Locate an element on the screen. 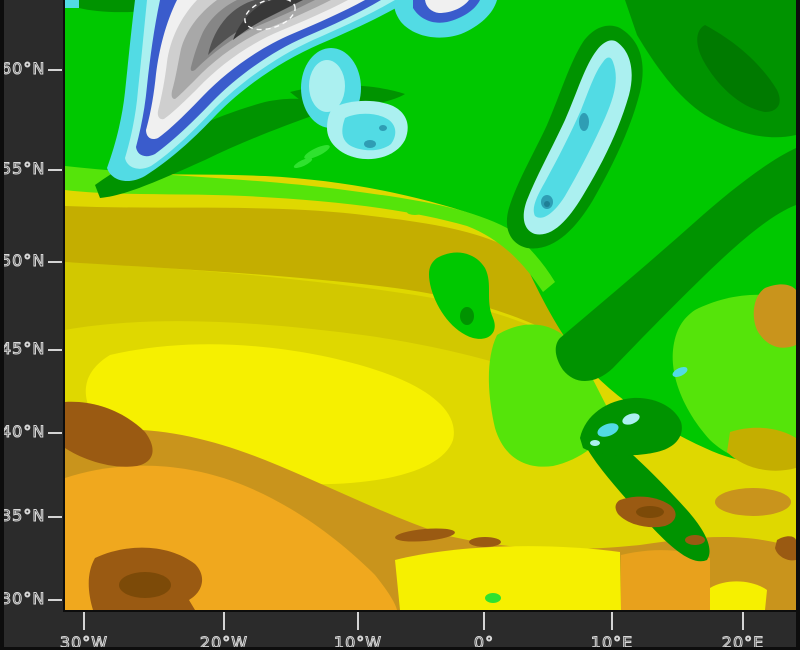  greenland-ice-stack is located at coordinates (258, 91).